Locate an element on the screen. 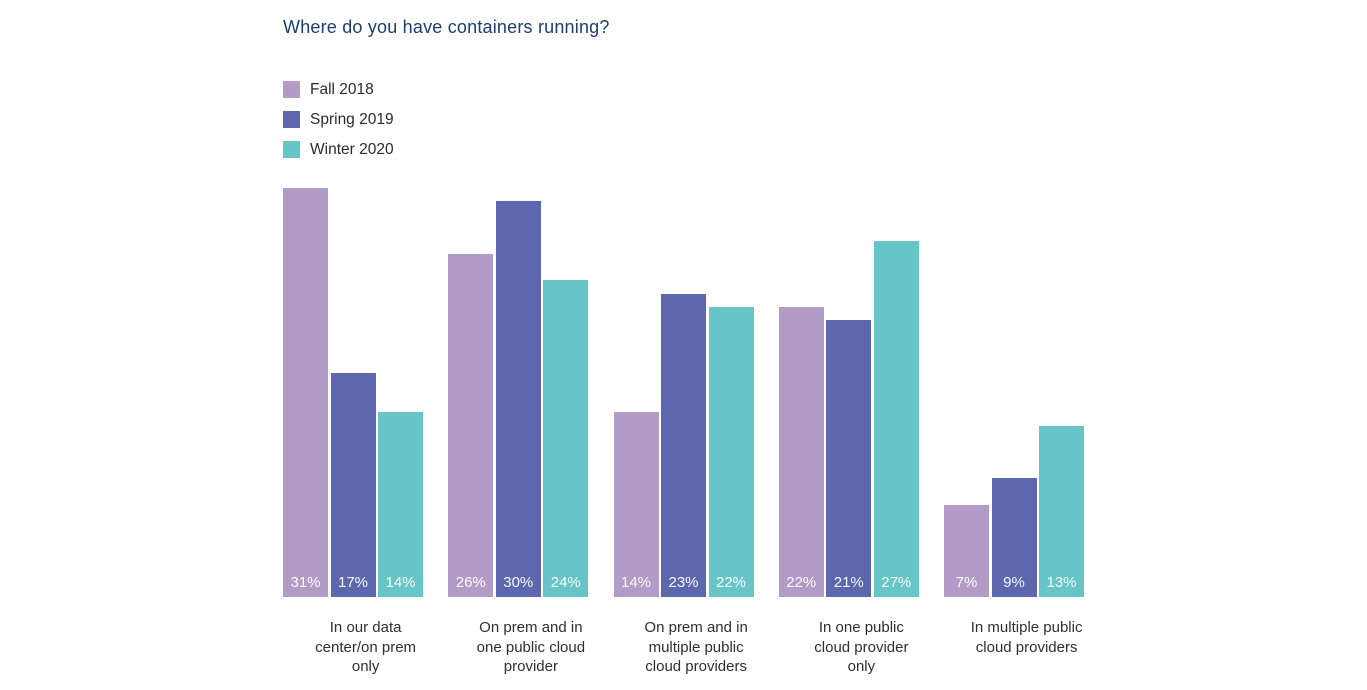 The width and height of the screenshot is (1367, 690). category-band: 31% 17% 14% In our data center/on prem only is located at coordinates (365, 432).